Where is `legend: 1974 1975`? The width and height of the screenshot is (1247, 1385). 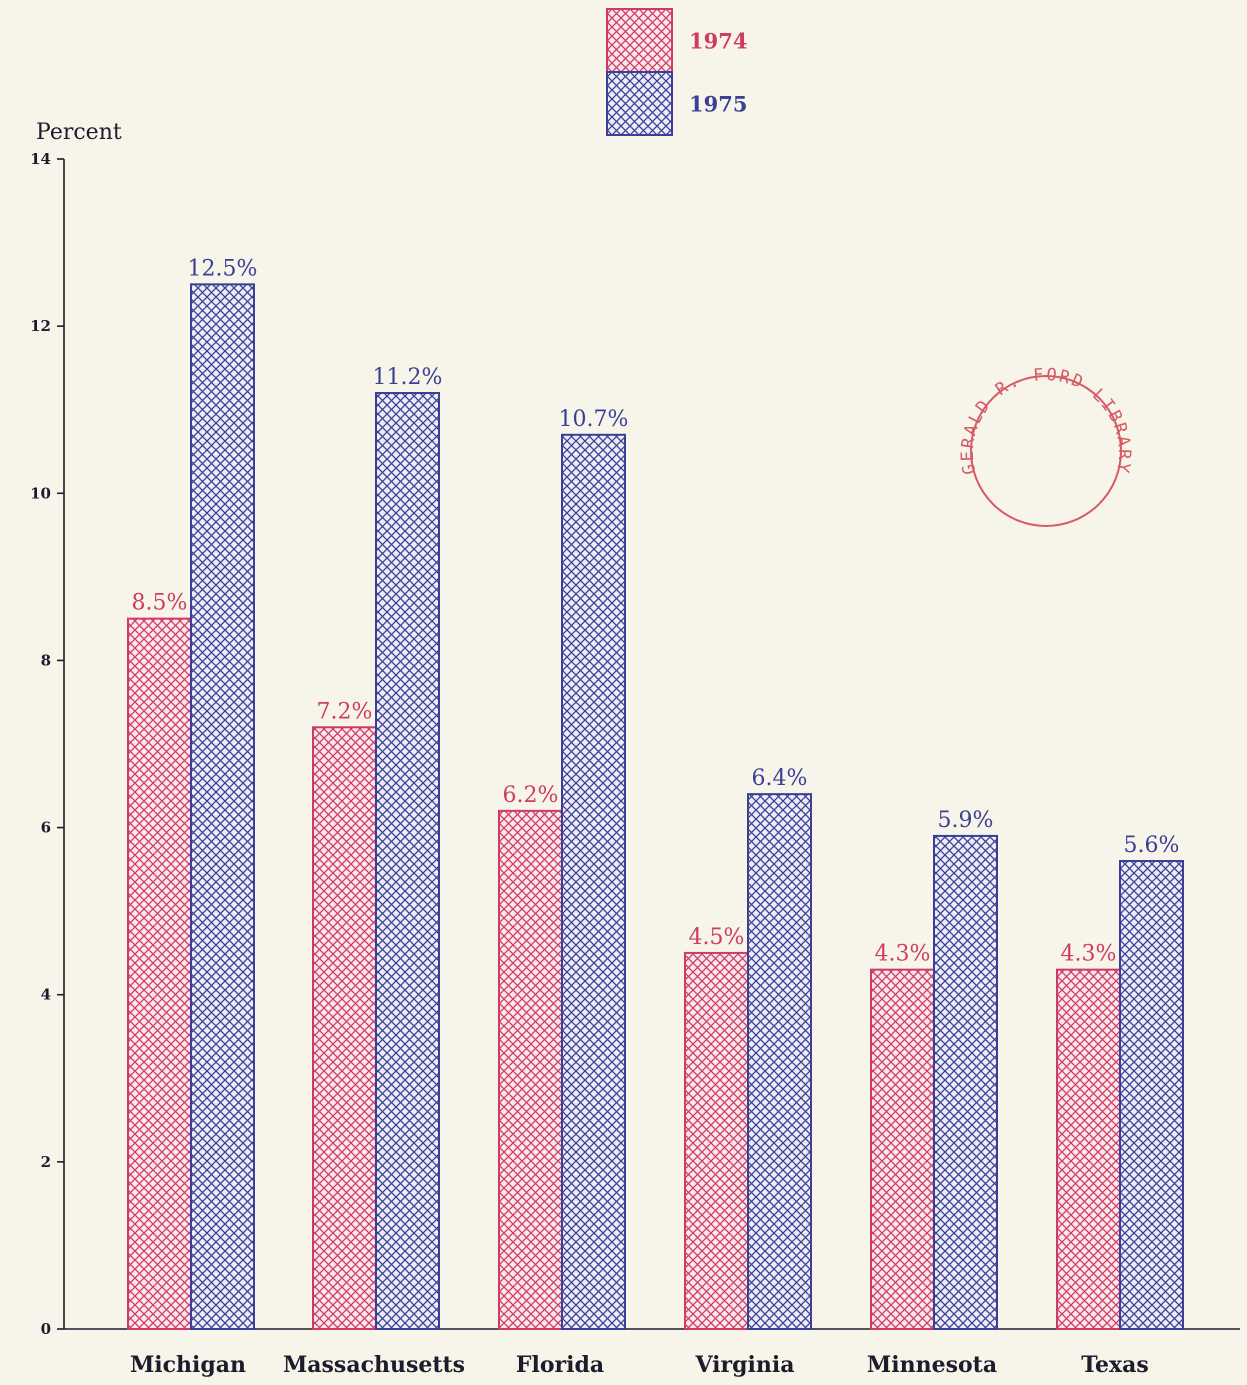
legend: 1974 1975 is located at coordinates (676, 72).